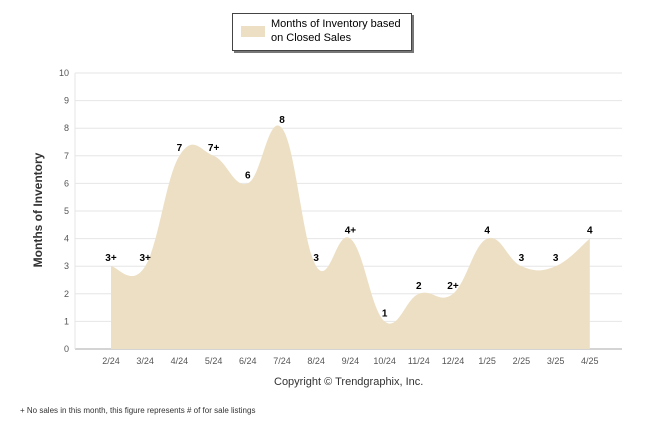 This screenshot has height=434, width=646. I want to click on x-tick-label: 10/24, so click(384, 361).